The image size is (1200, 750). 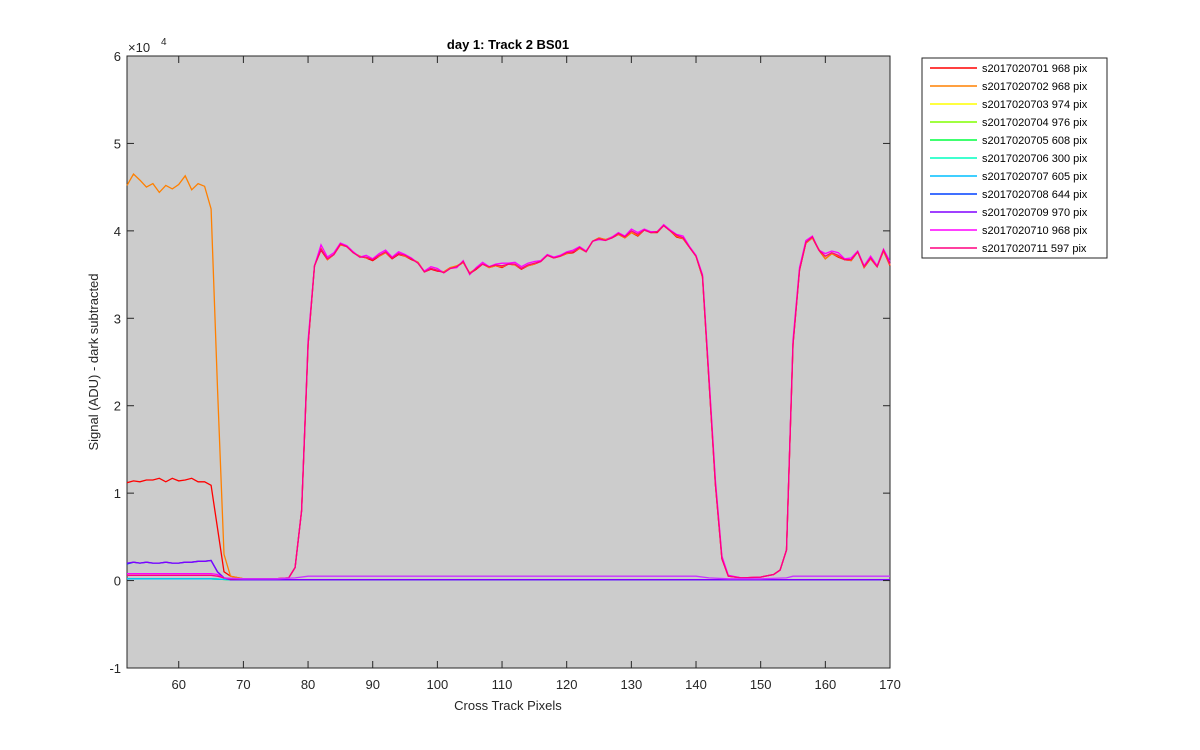 What do you see at coordinates (508, 44) in the screenshot?
I see `chart-title: day 1: Track 2 BS01` at bounding box center [508, 44].